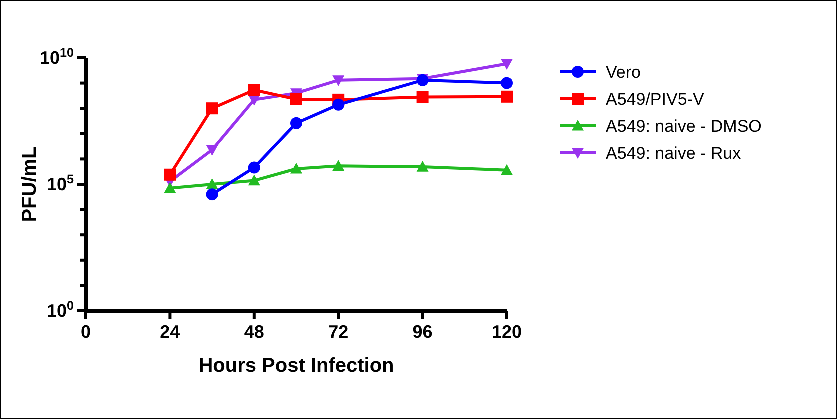 Image resolution: width=838 pixels, height=420 pixels. Describe the element at coordinates (507, 332) in the screenshot. I see `x-tick-label: 120` at that location.